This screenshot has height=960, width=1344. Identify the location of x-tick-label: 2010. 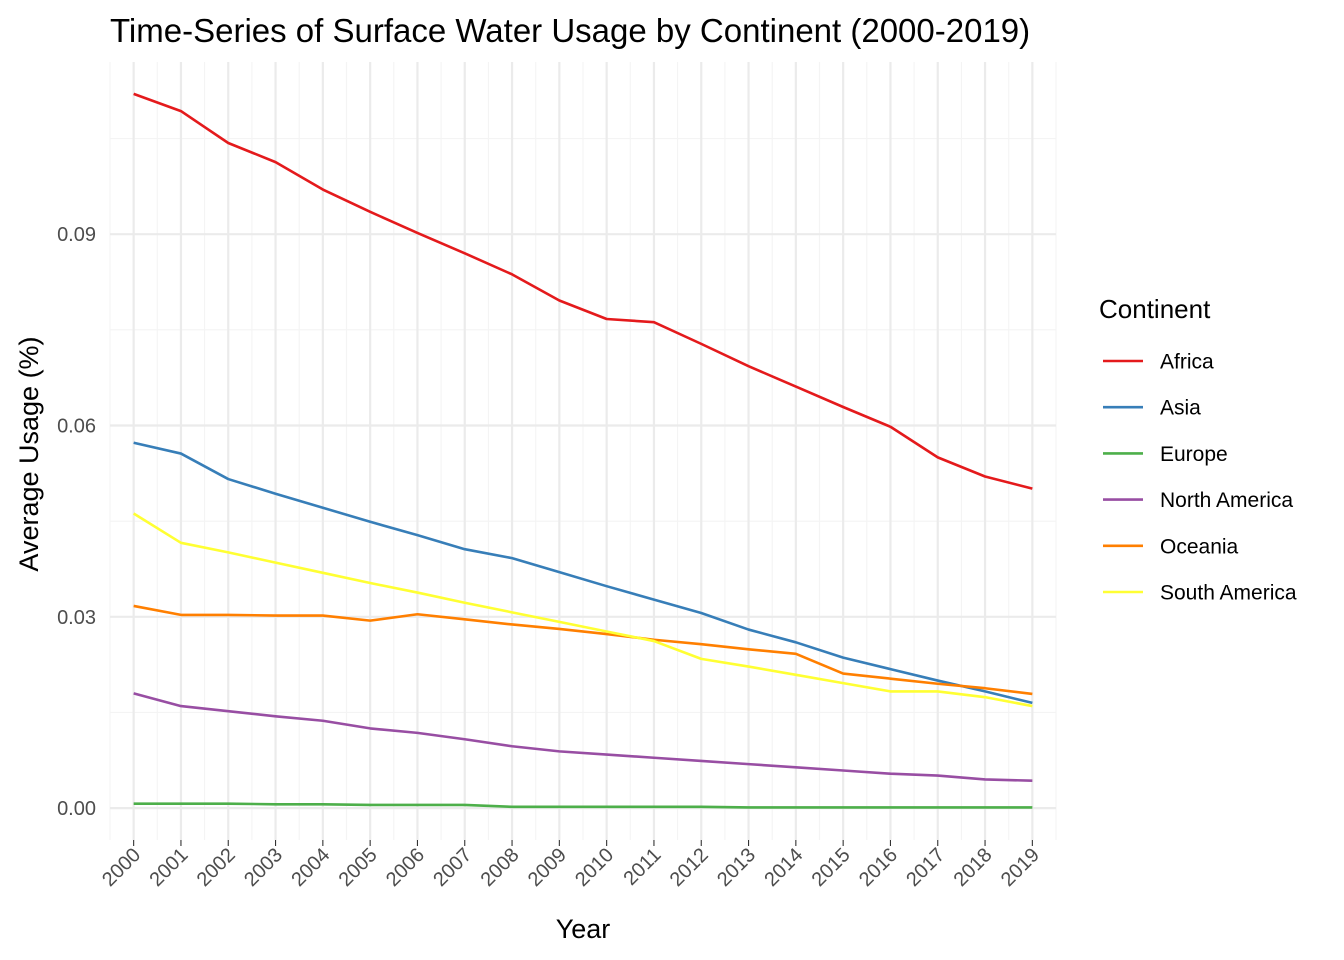
(594, 867).